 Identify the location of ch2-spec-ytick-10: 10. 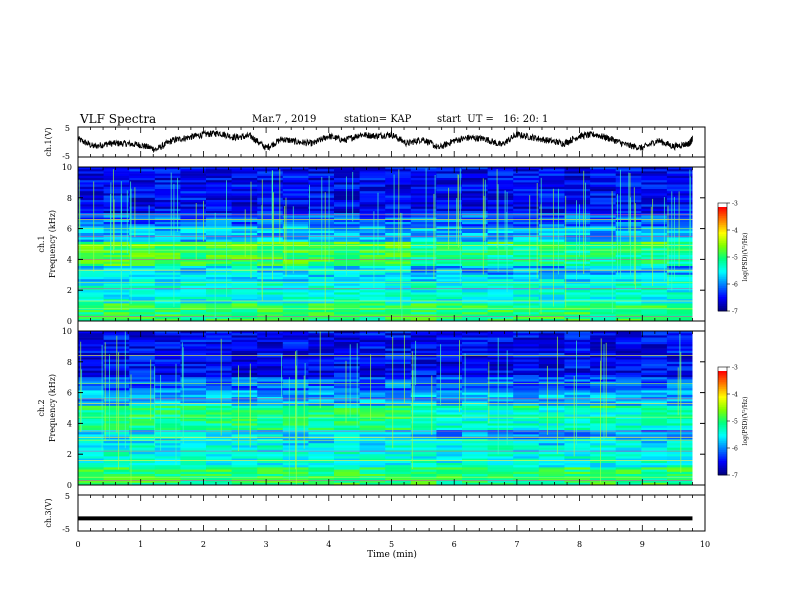
(67, 331).